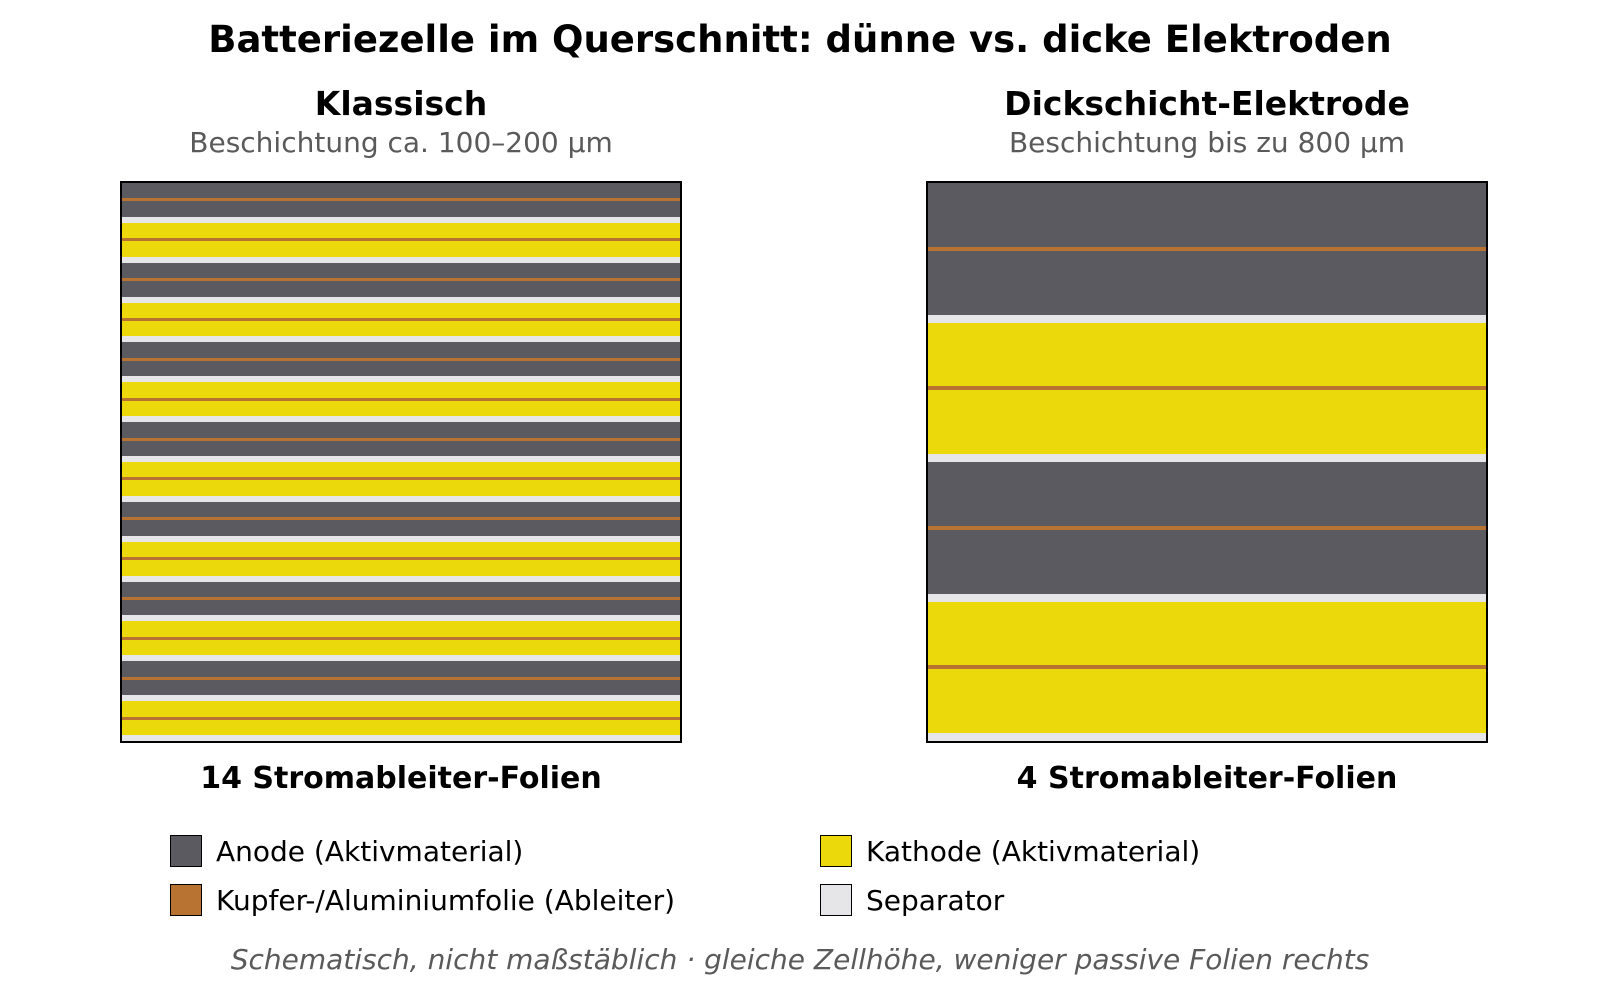 This screenshot has width=1600, height=1000. I want to click on left-panel-subtitle: Beschichtung ca. 100–200 µm, so click(401, 142).